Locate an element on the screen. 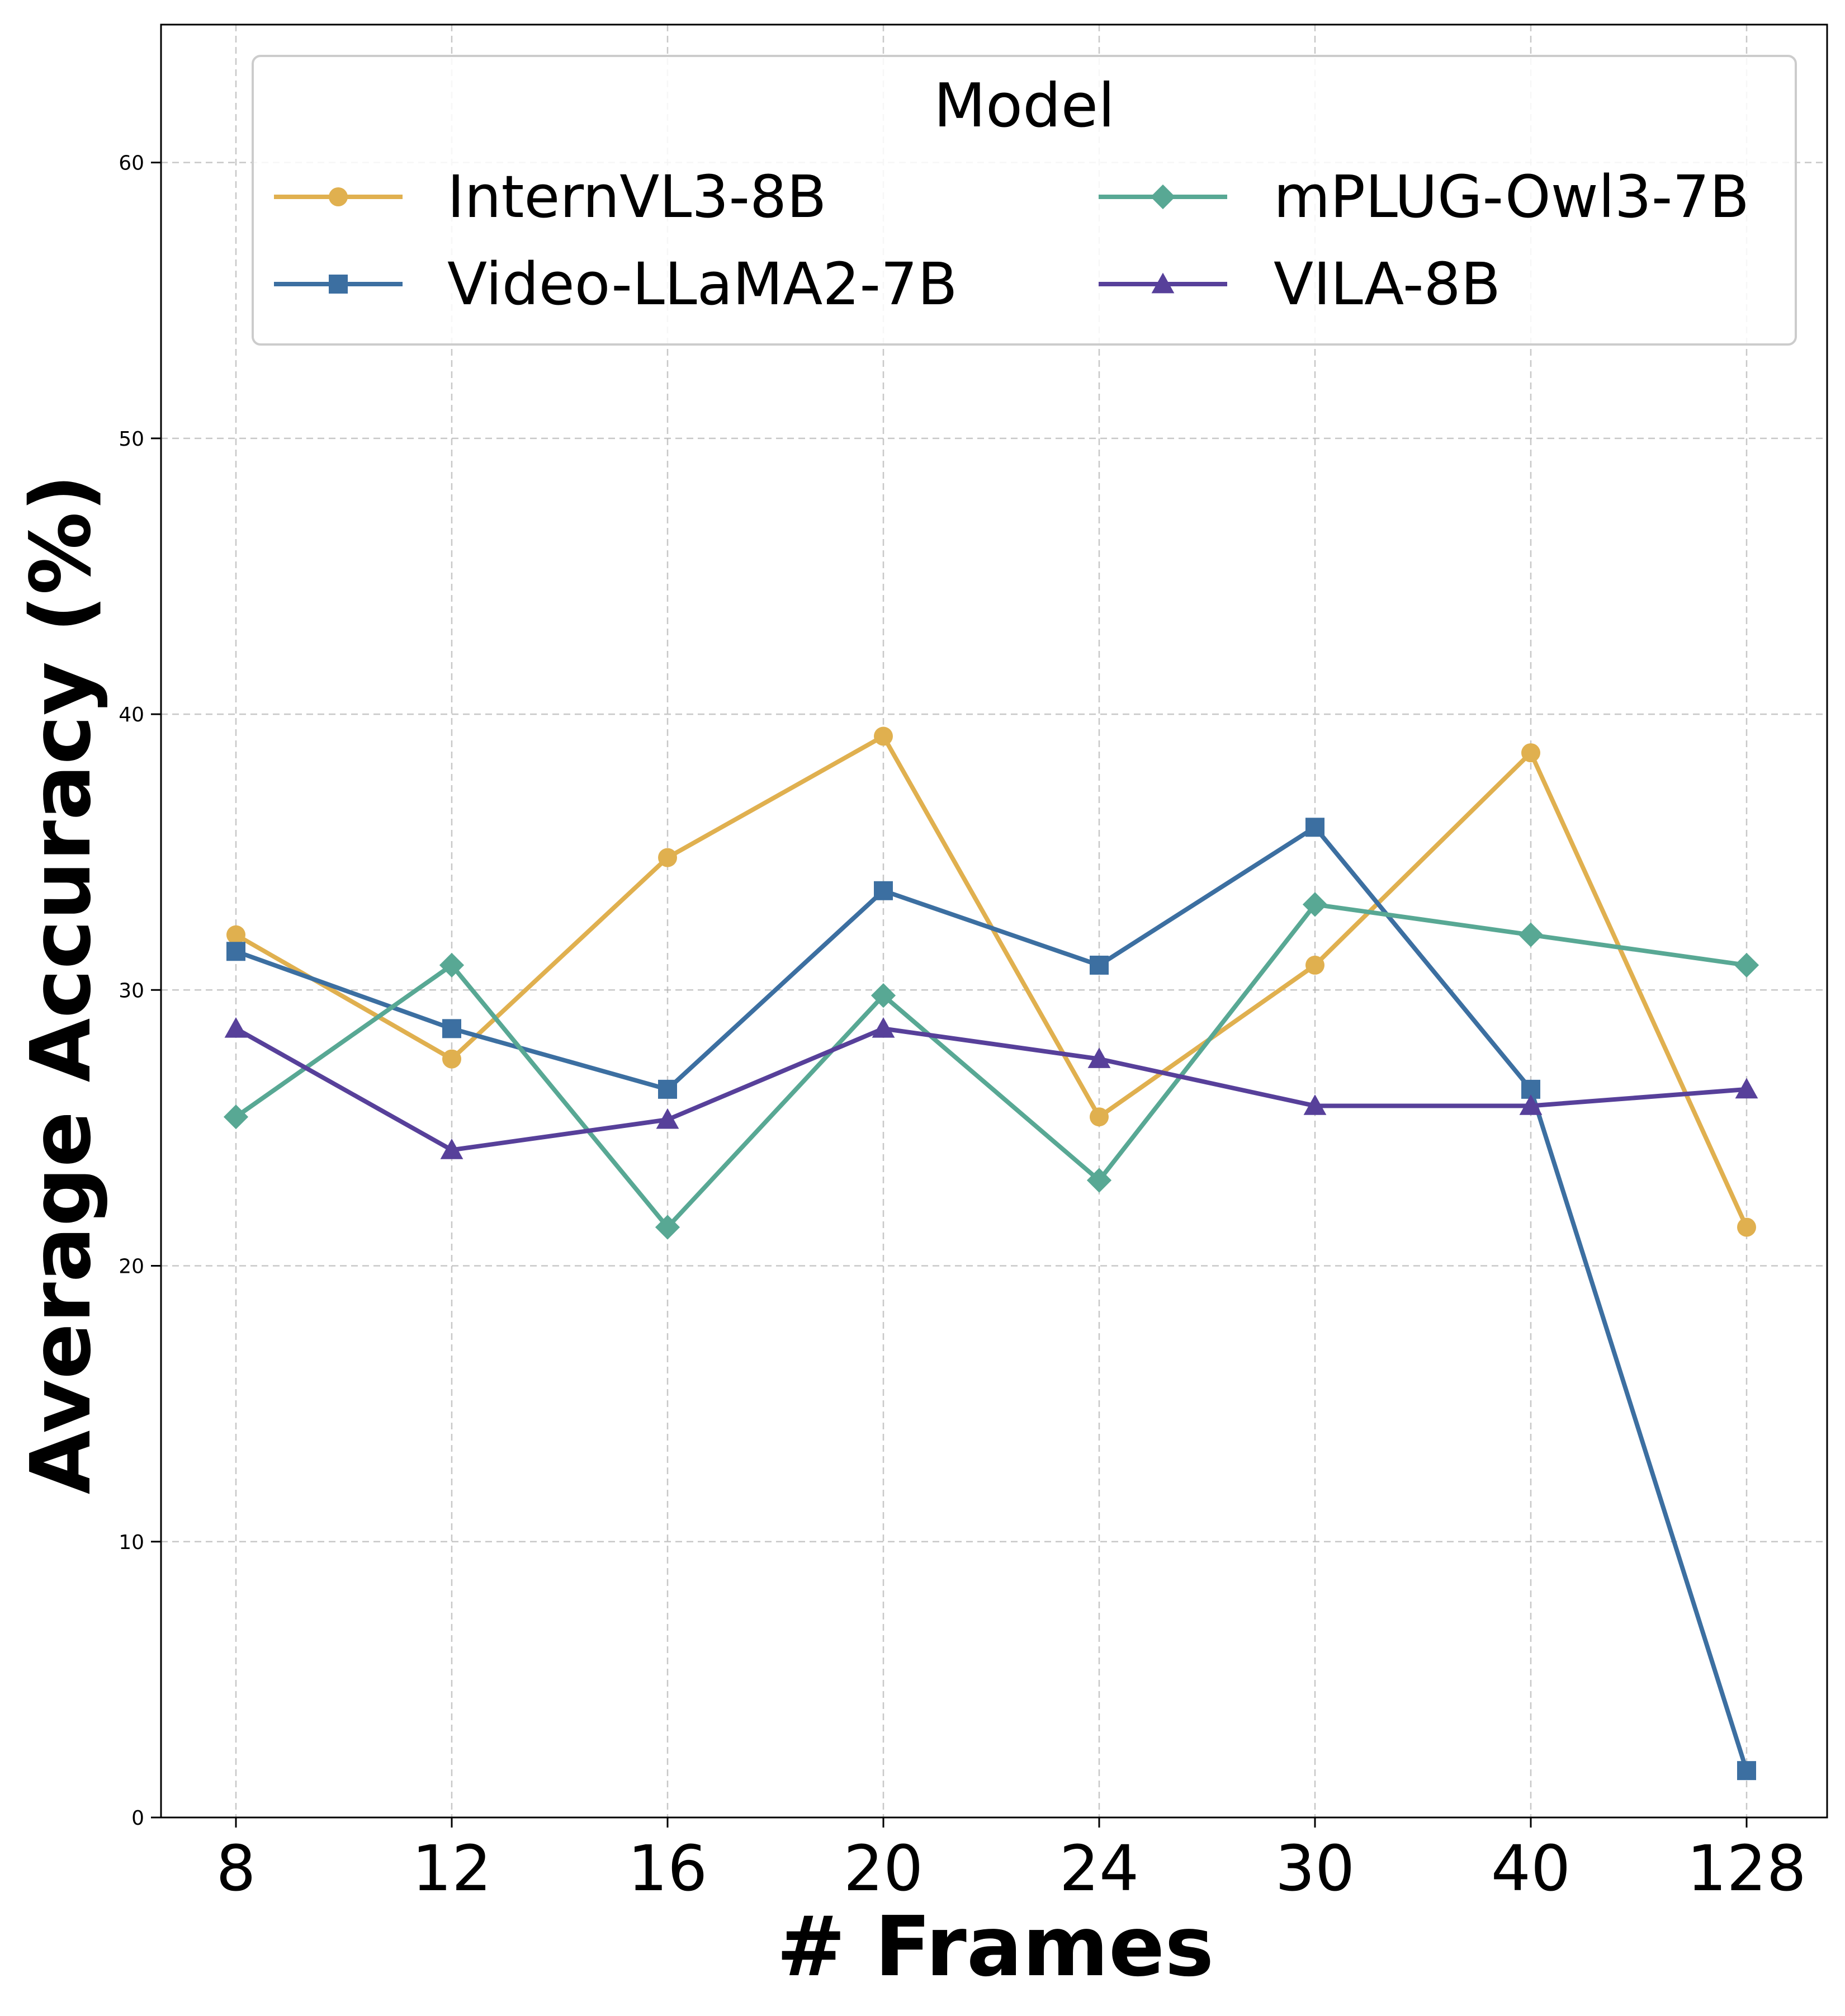 Image resolution: width=1845 pixels, height=2016 pixels. x-tick-label: 128 is located at coordinates (1746, 1869).